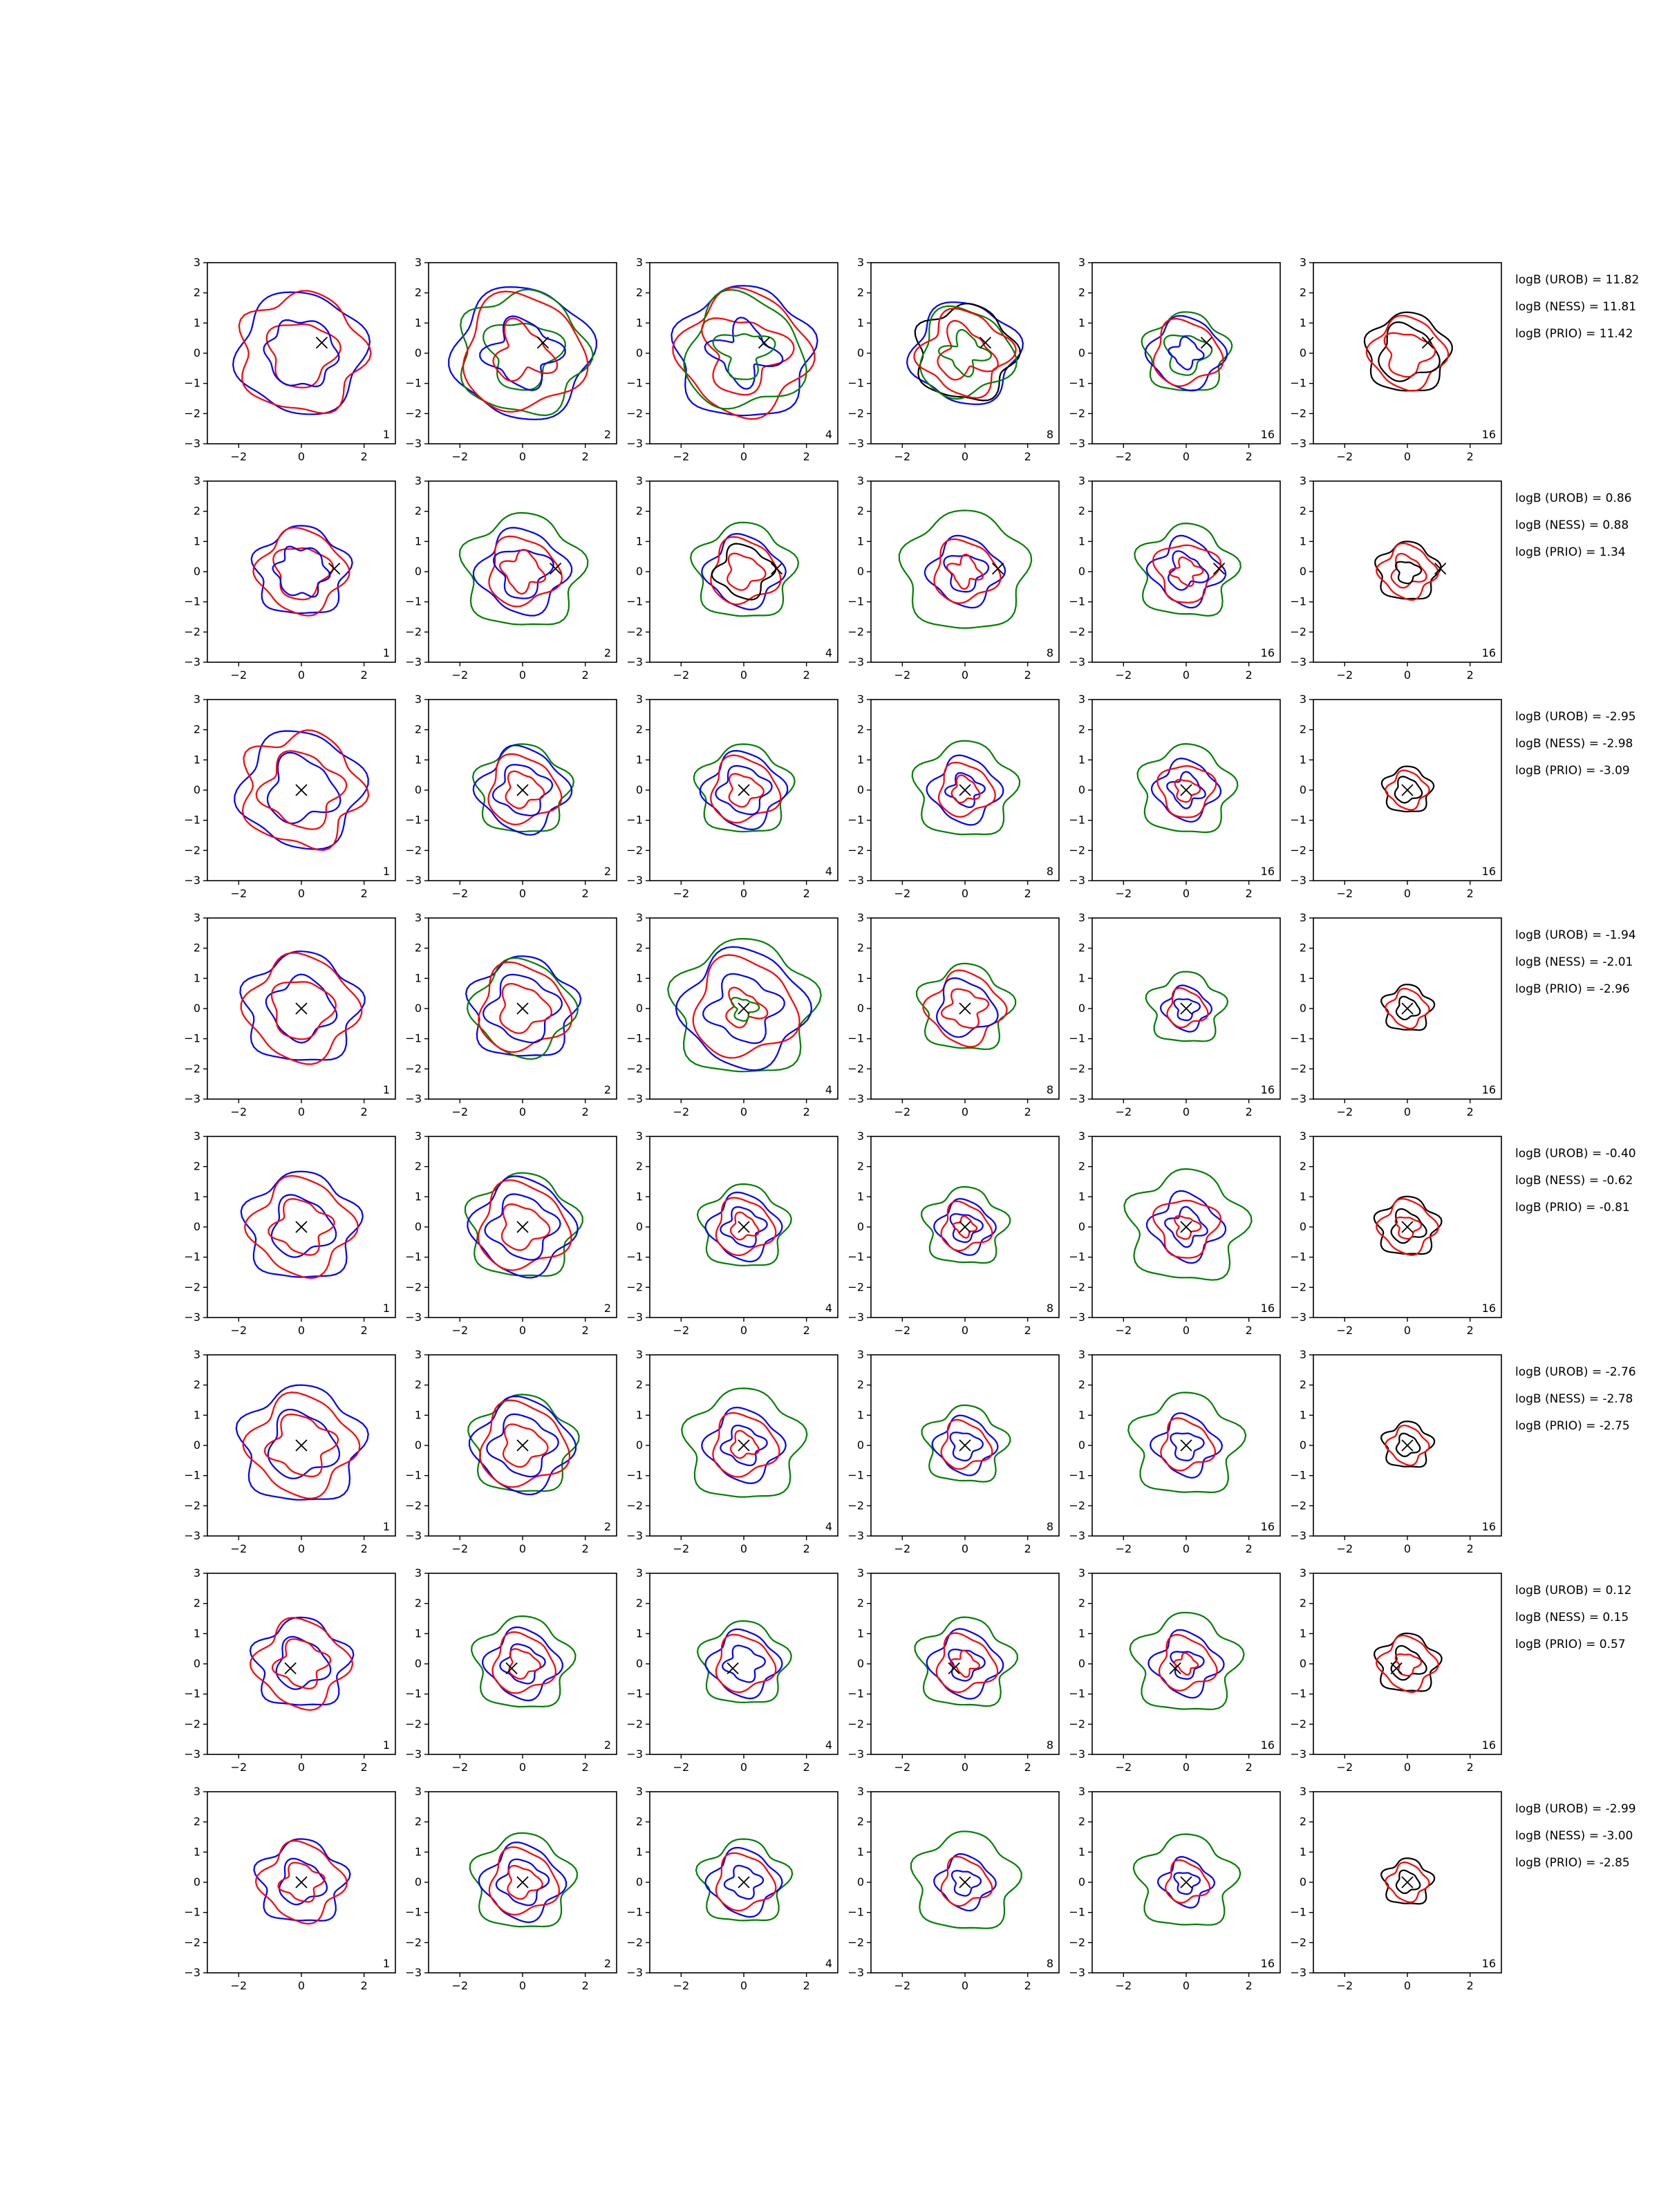 Image resolution: width=1659 pixels, height=2212 pixels. Describe the element at coordinates (1050, 1526) in the screenshot. I see `panel-corner-label: 8` at that location.